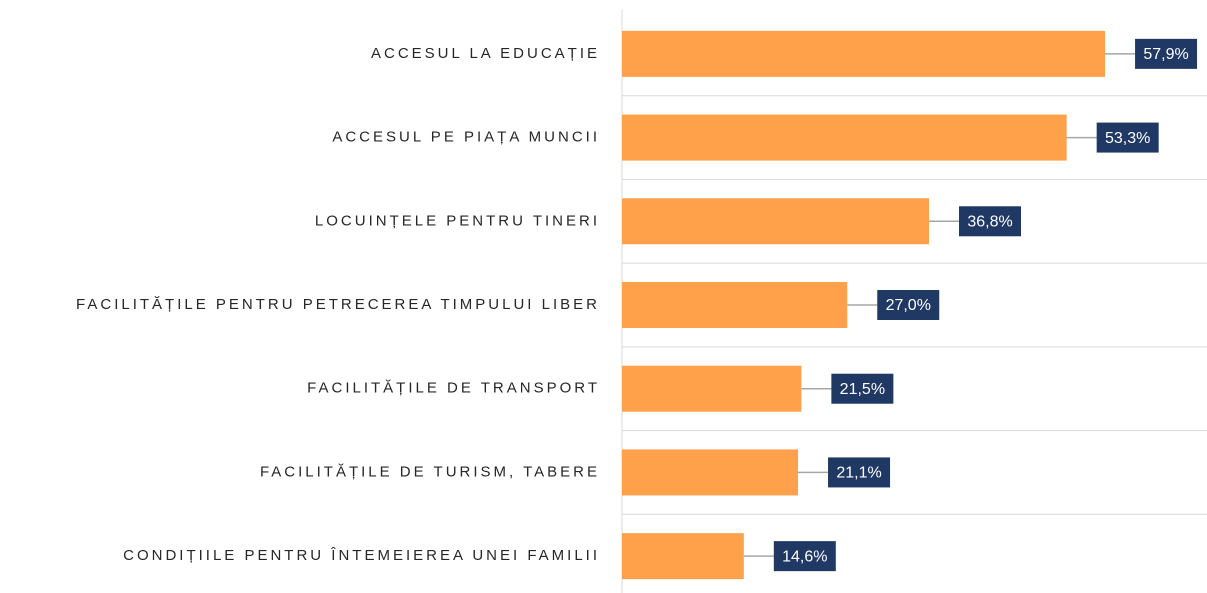 The width and height of the screenshot is (1207, 593). I want to click on value-label: 53,3%, so click(1127, 138).